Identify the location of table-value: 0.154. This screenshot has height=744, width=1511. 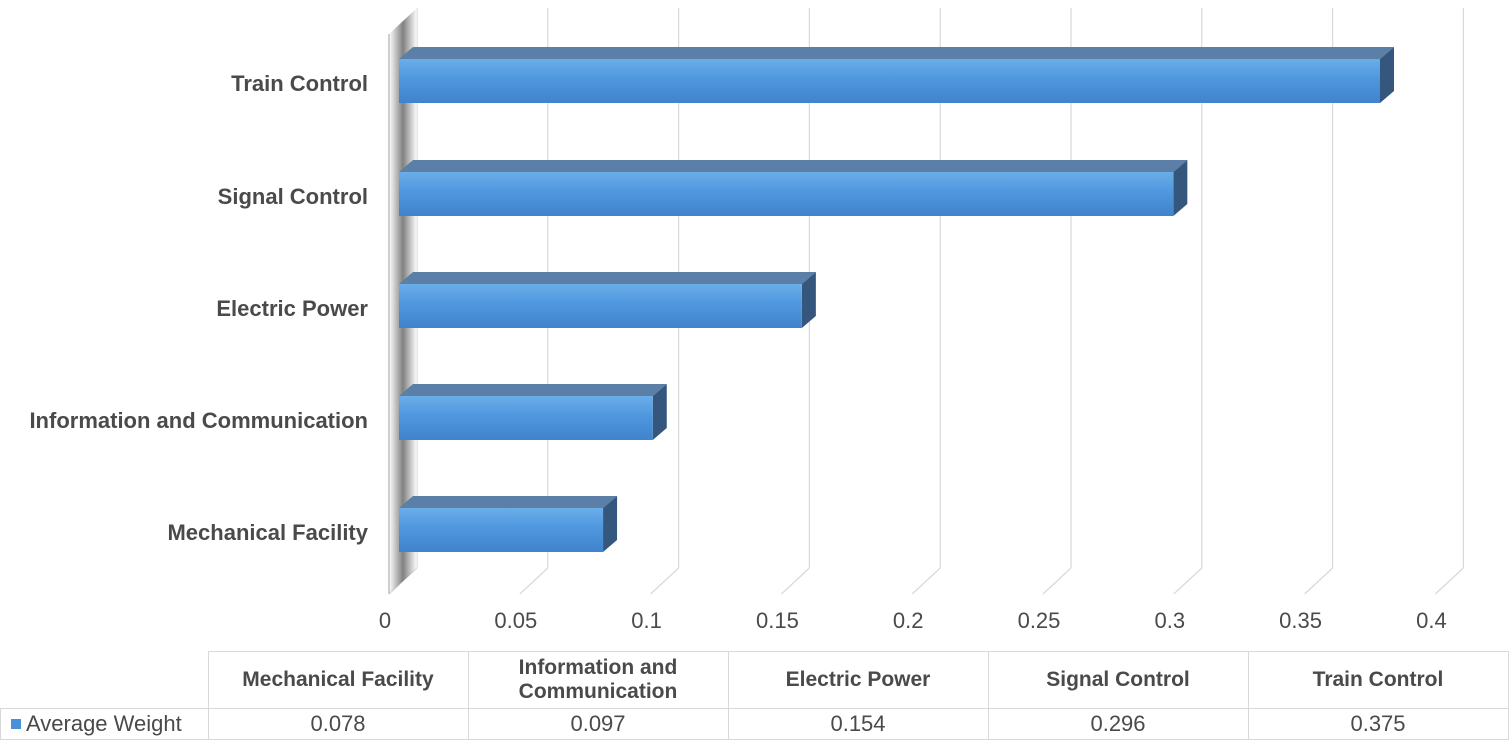
(858, 724).